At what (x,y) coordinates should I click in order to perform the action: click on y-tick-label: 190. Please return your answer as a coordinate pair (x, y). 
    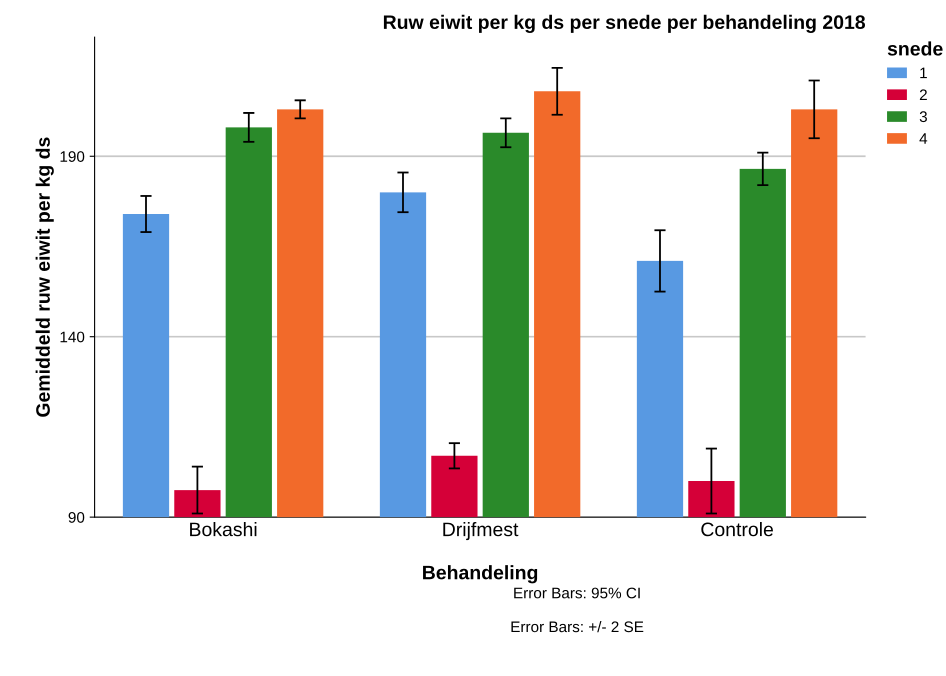
    Looking at the image, I should click on (72, 156).